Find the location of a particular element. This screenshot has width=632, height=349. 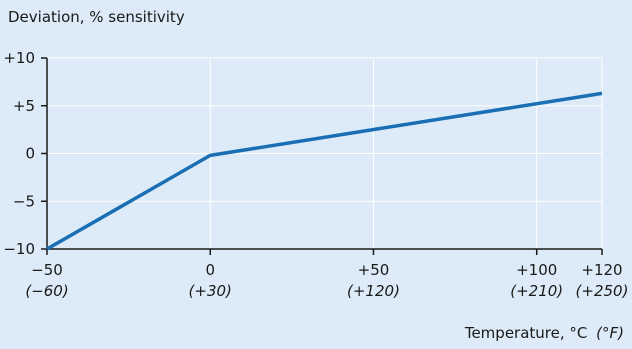

x-axis-label-secondary: (°F) is located at coordinates (610, 333).